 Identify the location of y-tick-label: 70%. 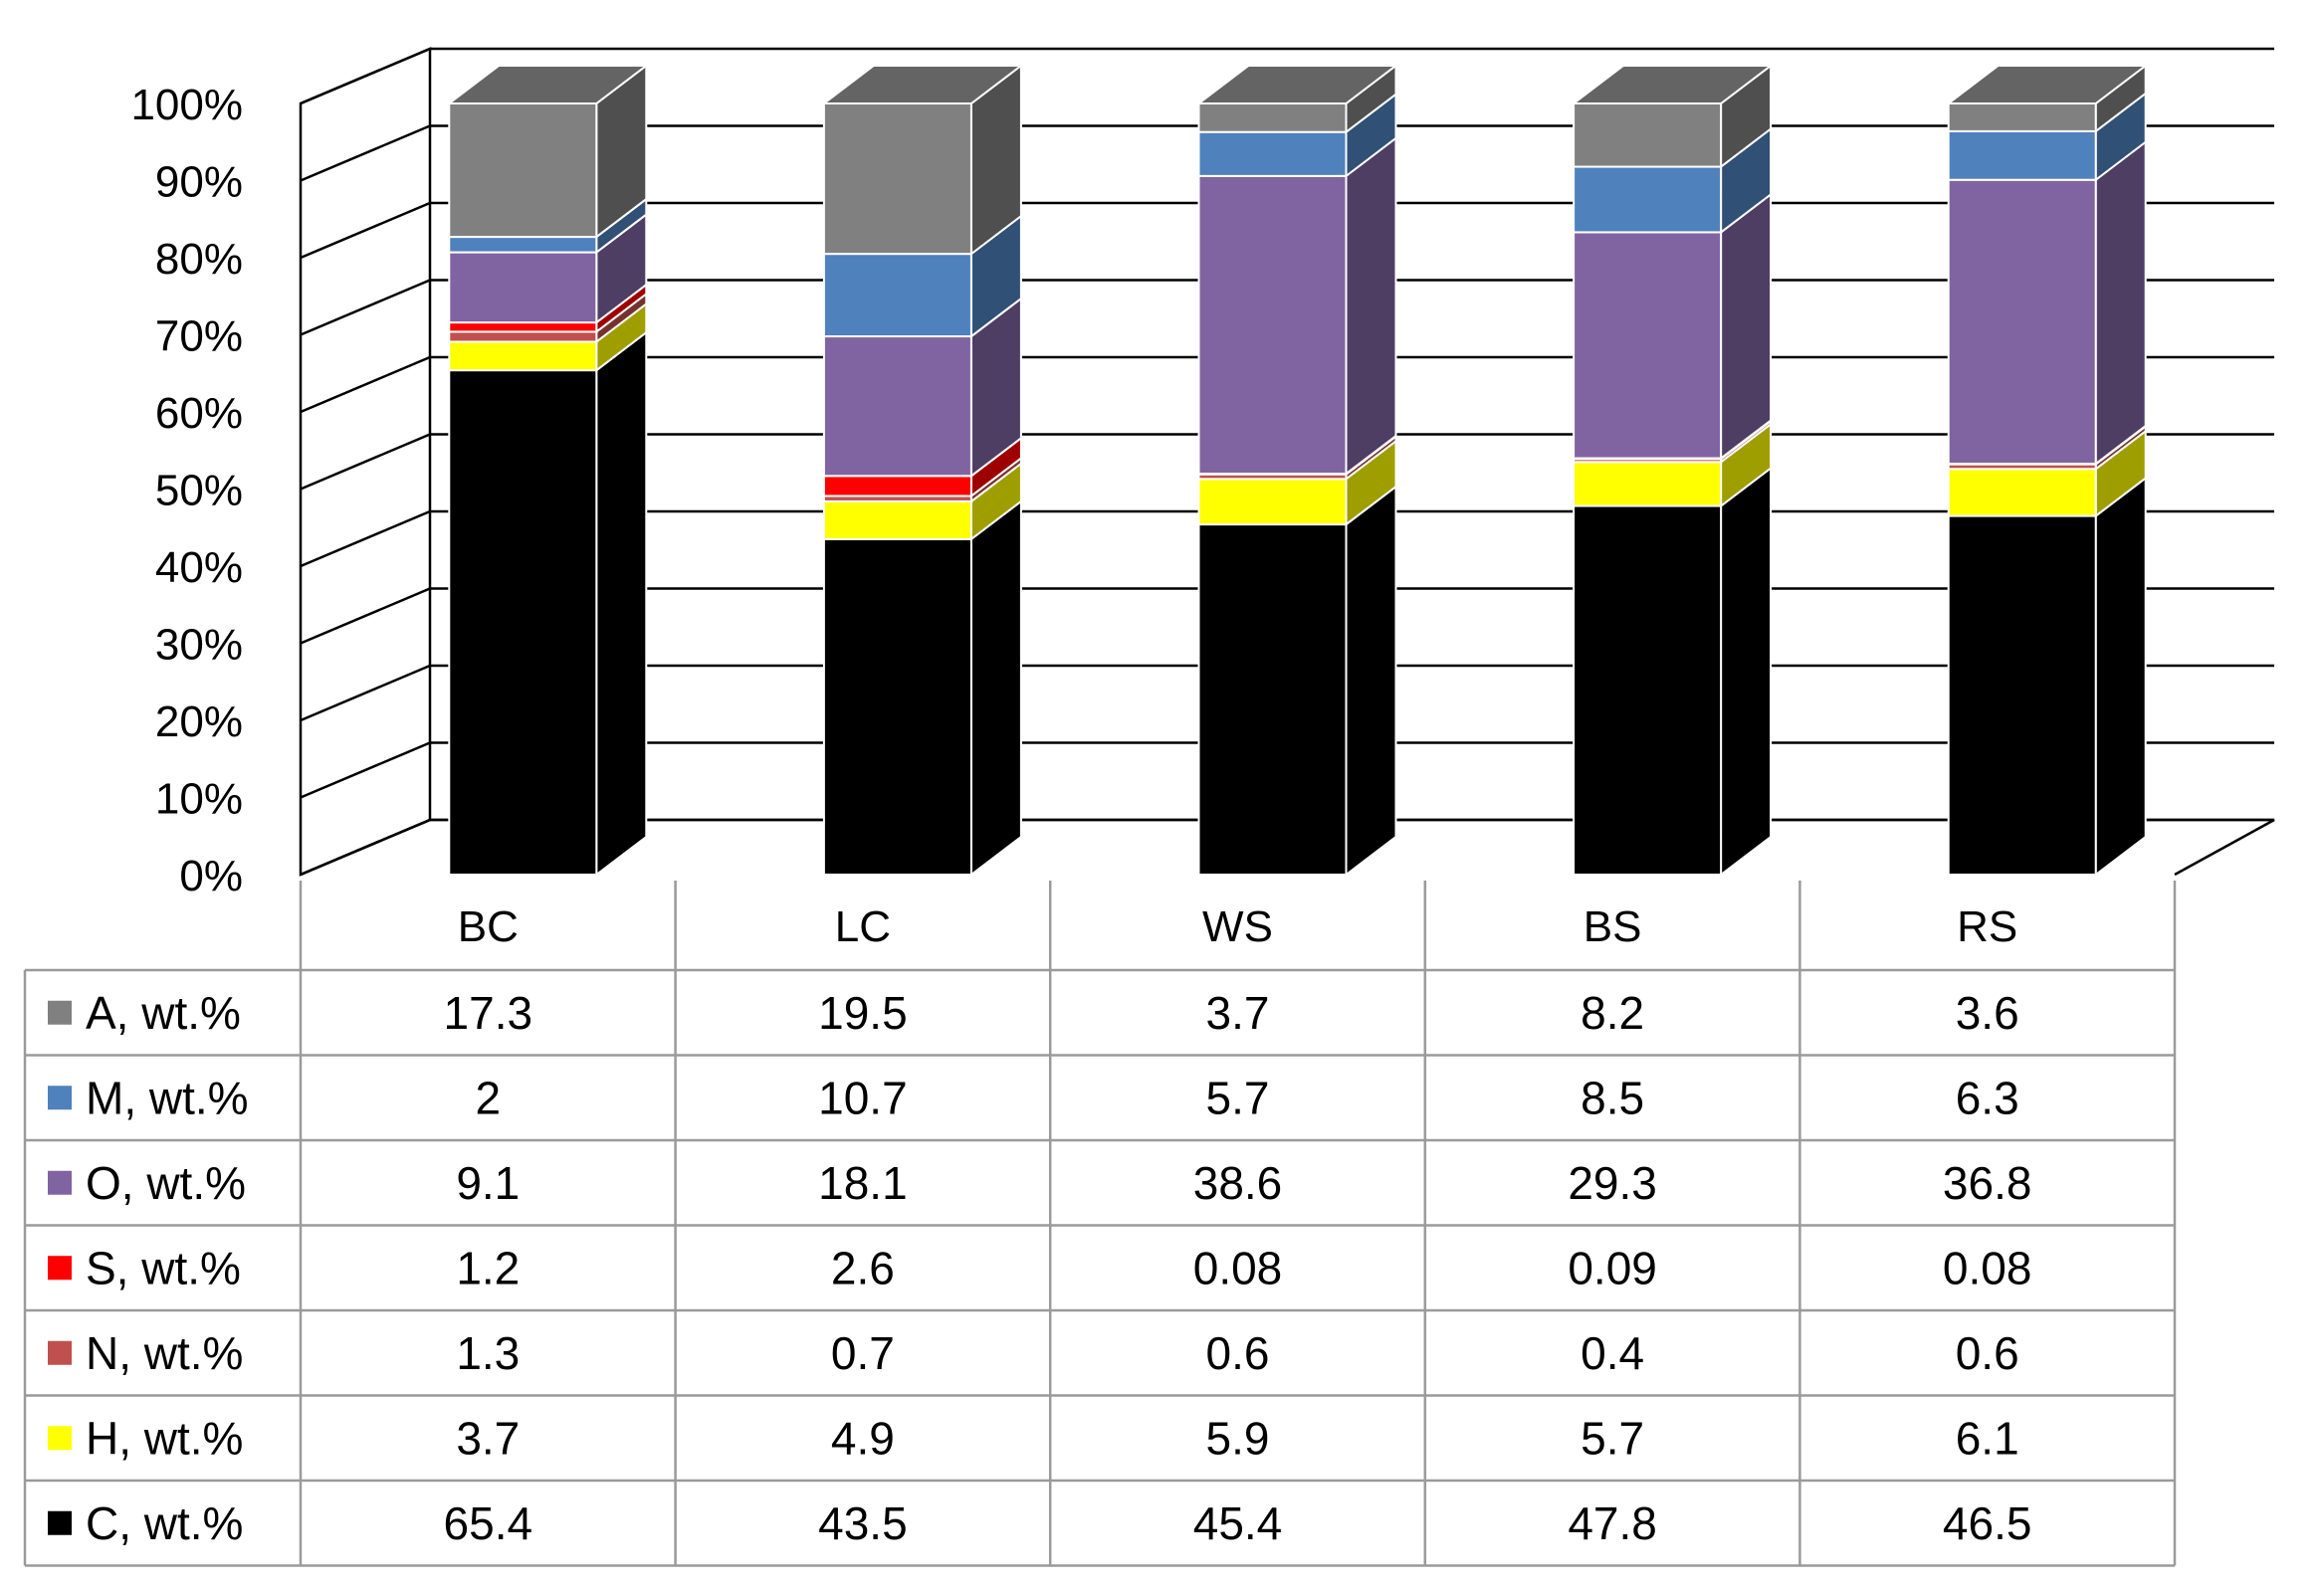
(199, 336).